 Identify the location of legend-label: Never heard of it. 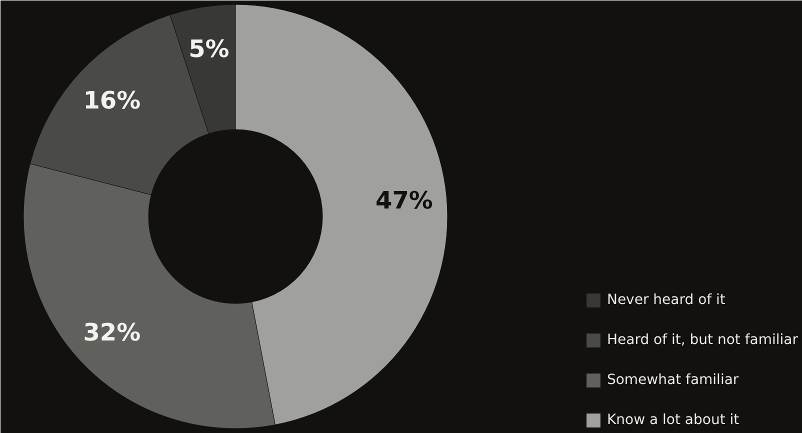
(666, 300).